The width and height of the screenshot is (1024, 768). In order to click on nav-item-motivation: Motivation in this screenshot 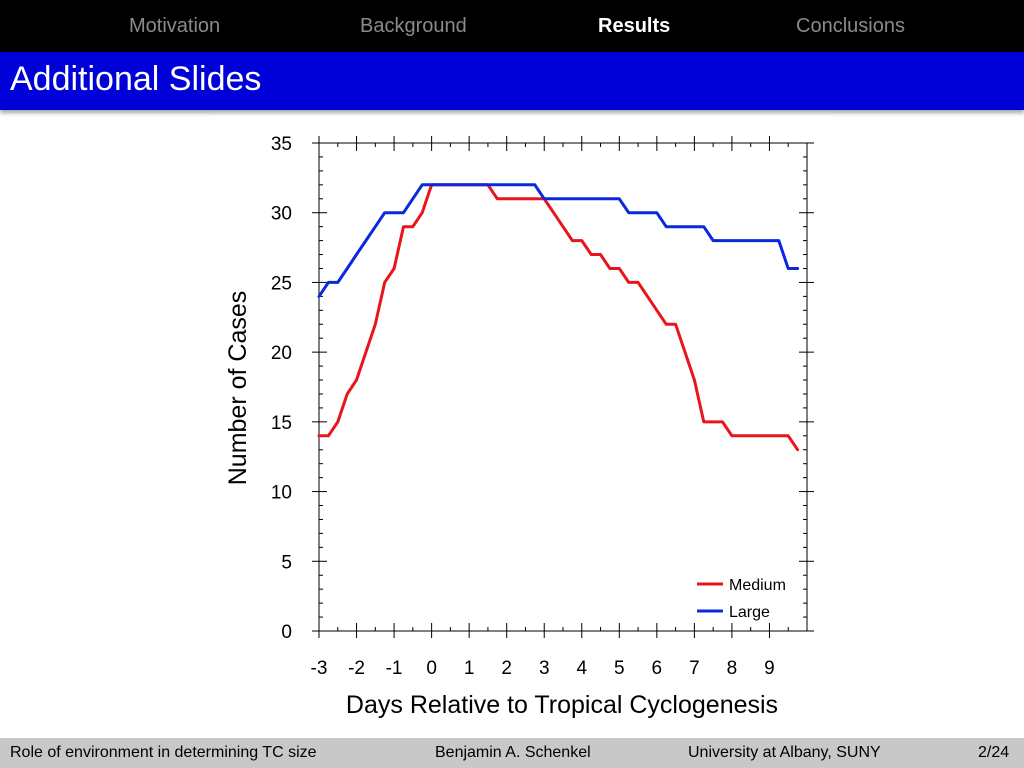, I will do `click(175, 26)`.